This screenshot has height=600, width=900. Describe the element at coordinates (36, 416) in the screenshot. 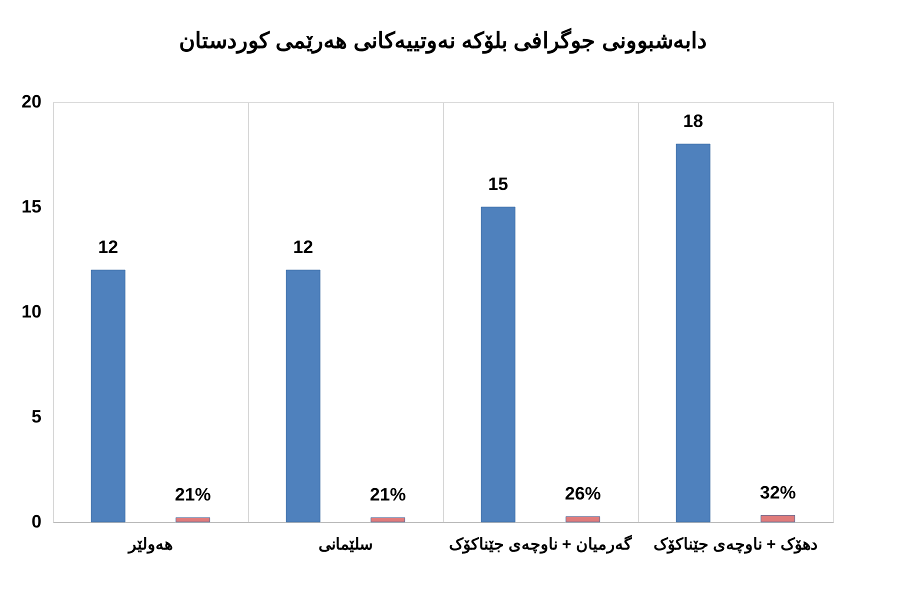

I see `y-tick-label: 5` at that location.